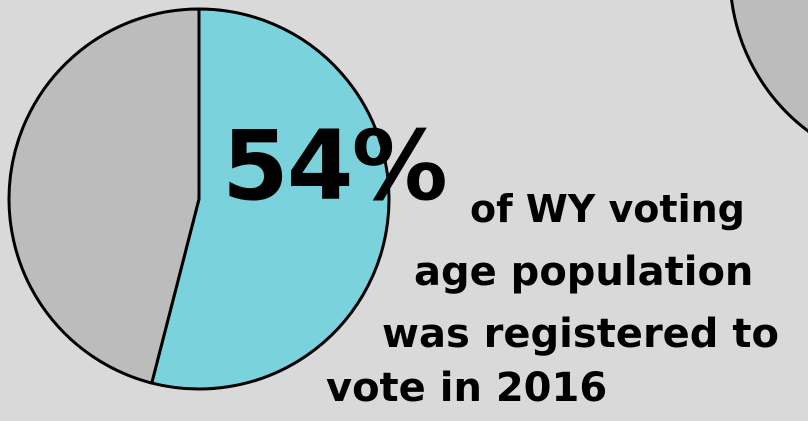 The height and width of the screenshot is (421, 808). Describe the element at coordinates (584, 272) in the screenshot. I see `caption-line-2: age population` at that location.